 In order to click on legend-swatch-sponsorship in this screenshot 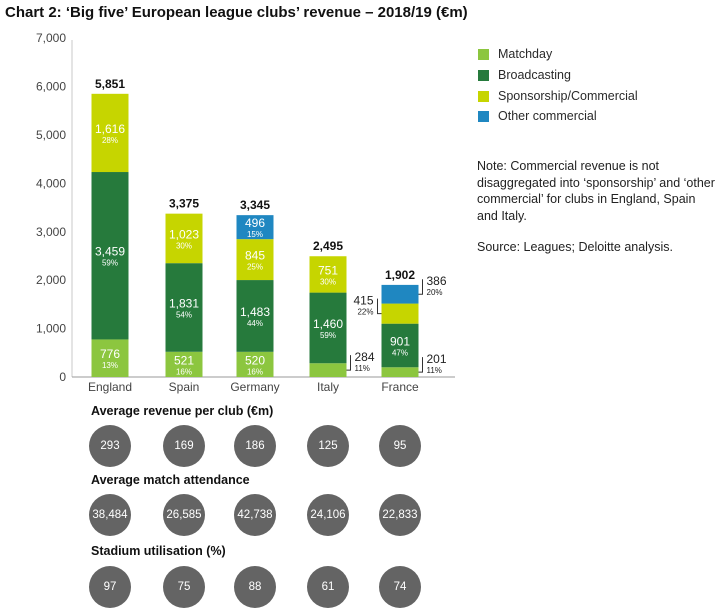, I will do `click(483, 96)`.